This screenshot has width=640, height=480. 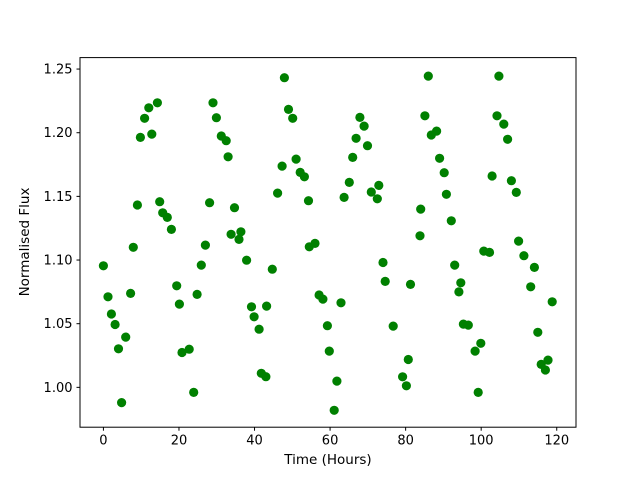 What do you see at coordinates (58, 70) in the screenshot?
I see `y-tick-label: 1.25` at bounding box center [58, 70].